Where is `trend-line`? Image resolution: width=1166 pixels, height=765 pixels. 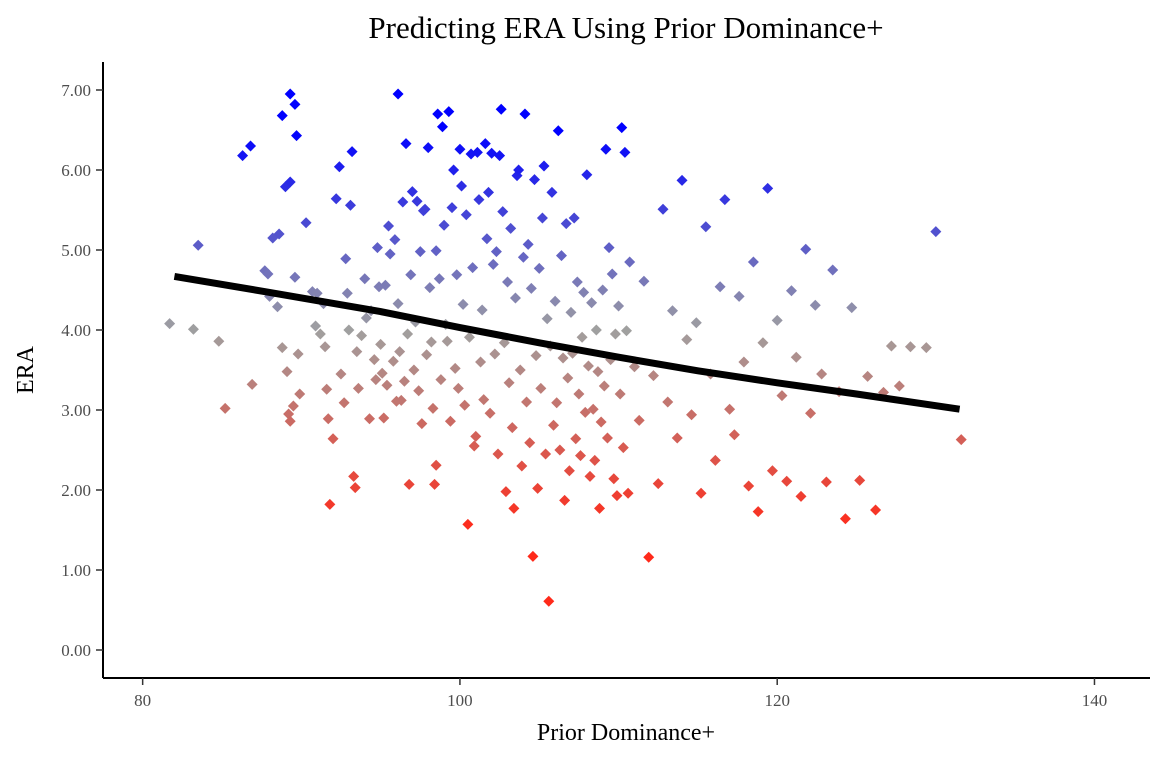 trend-line is located at coordinates (567, 342).